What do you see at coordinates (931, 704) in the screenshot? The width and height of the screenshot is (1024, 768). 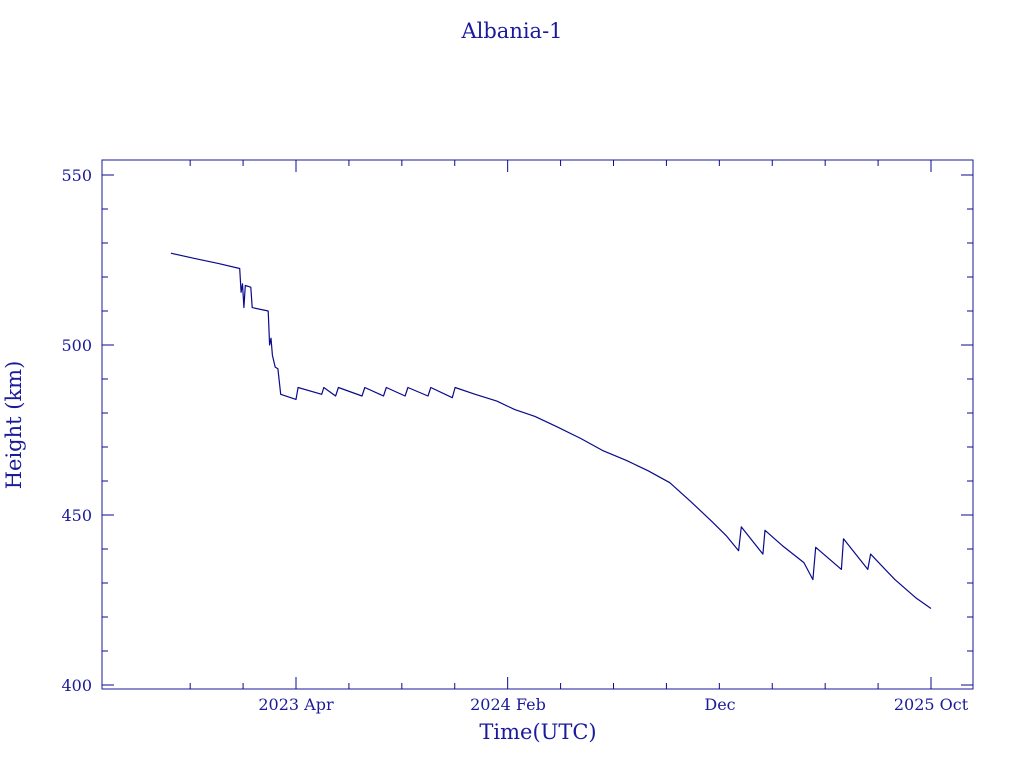 I see `x-tick-label: 2025 Oct` at bounding box center [931, 704].